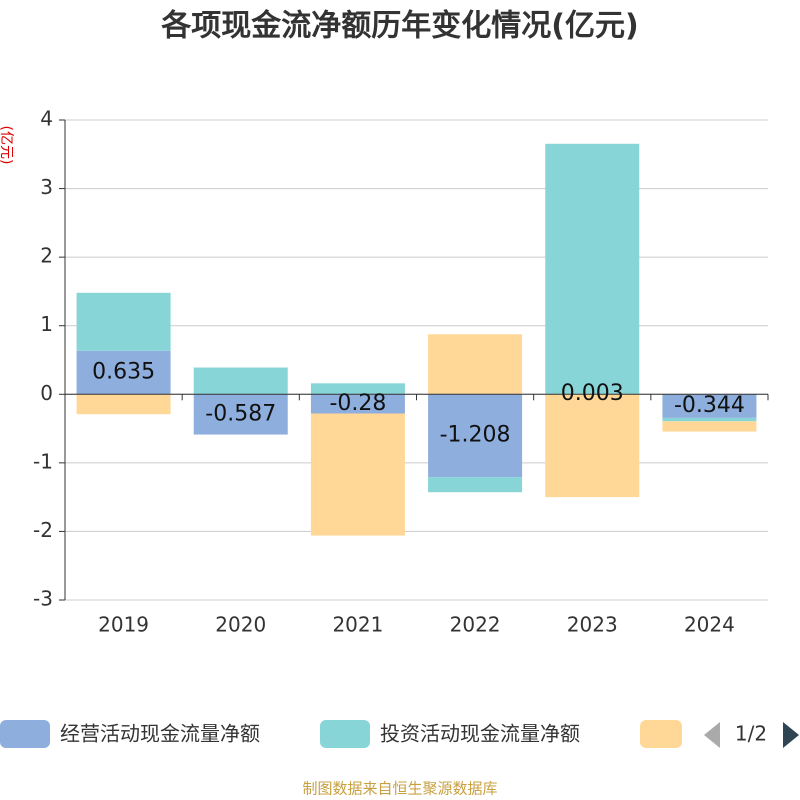 This screenshot has width=800, height=800. I want to click on data-label: -0.587, so click(240, 413).